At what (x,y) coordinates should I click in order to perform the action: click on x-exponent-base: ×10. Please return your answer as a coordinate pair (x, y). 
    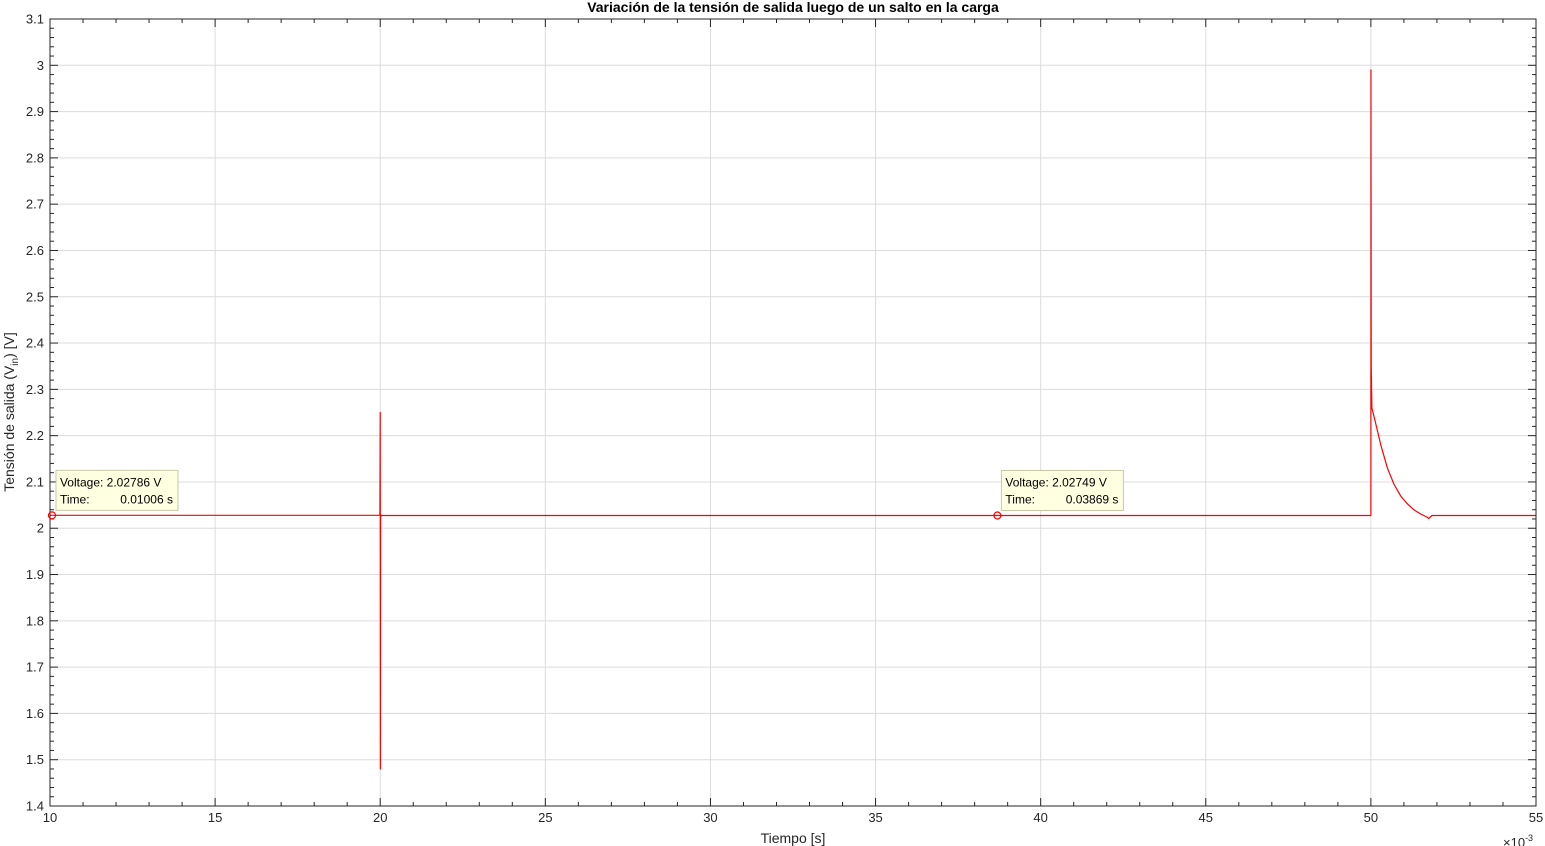
    Looking at the image, I should click on (1514, 840).